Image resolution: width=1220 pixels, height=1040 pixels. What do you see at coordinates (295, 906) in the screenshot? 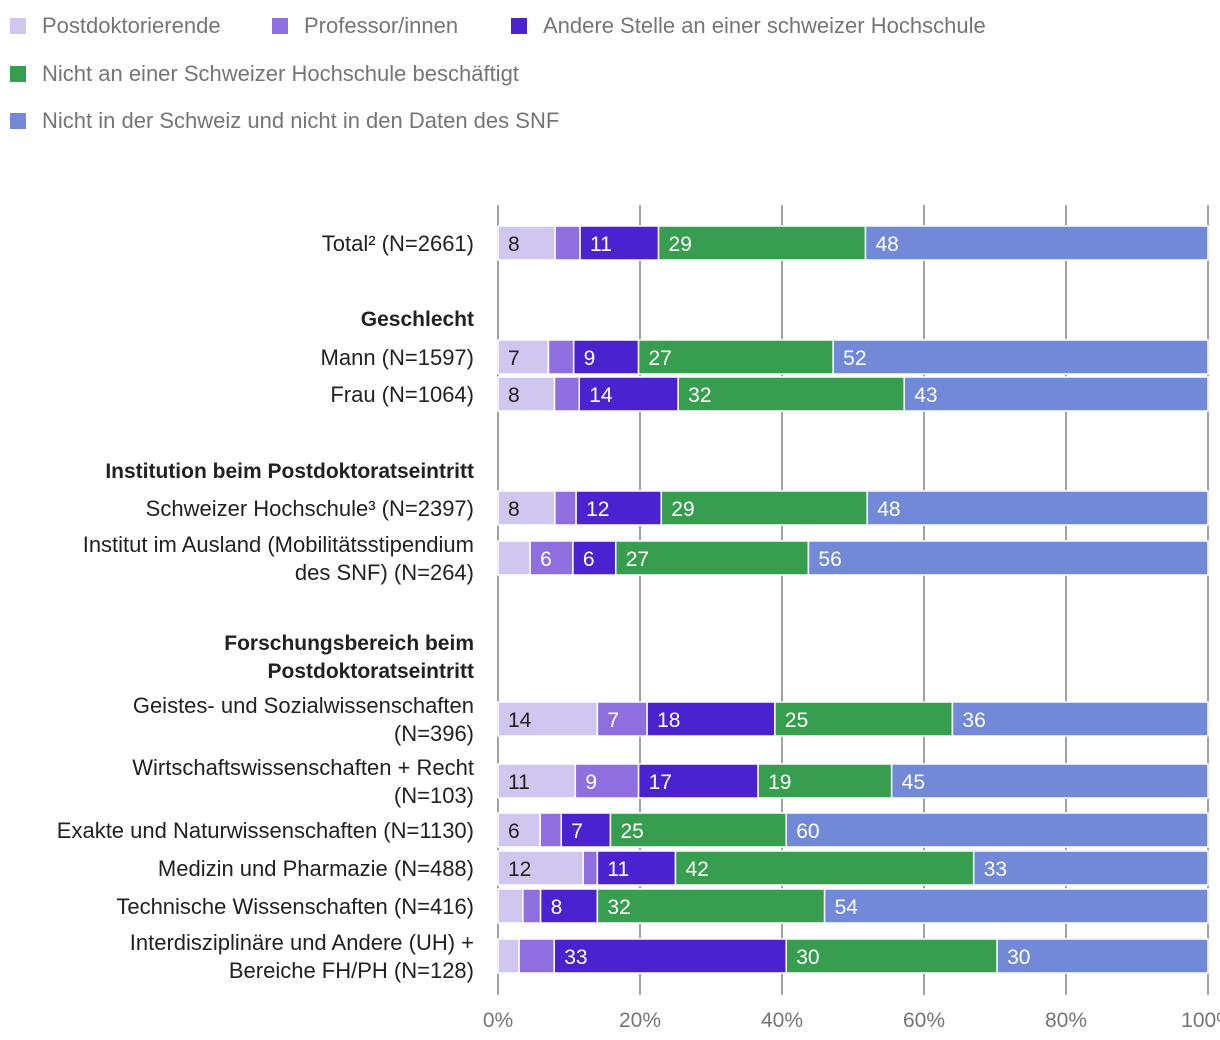
I see `category-label: Technische Wissenschaften (N=416)` at bounding box center [295, 906].